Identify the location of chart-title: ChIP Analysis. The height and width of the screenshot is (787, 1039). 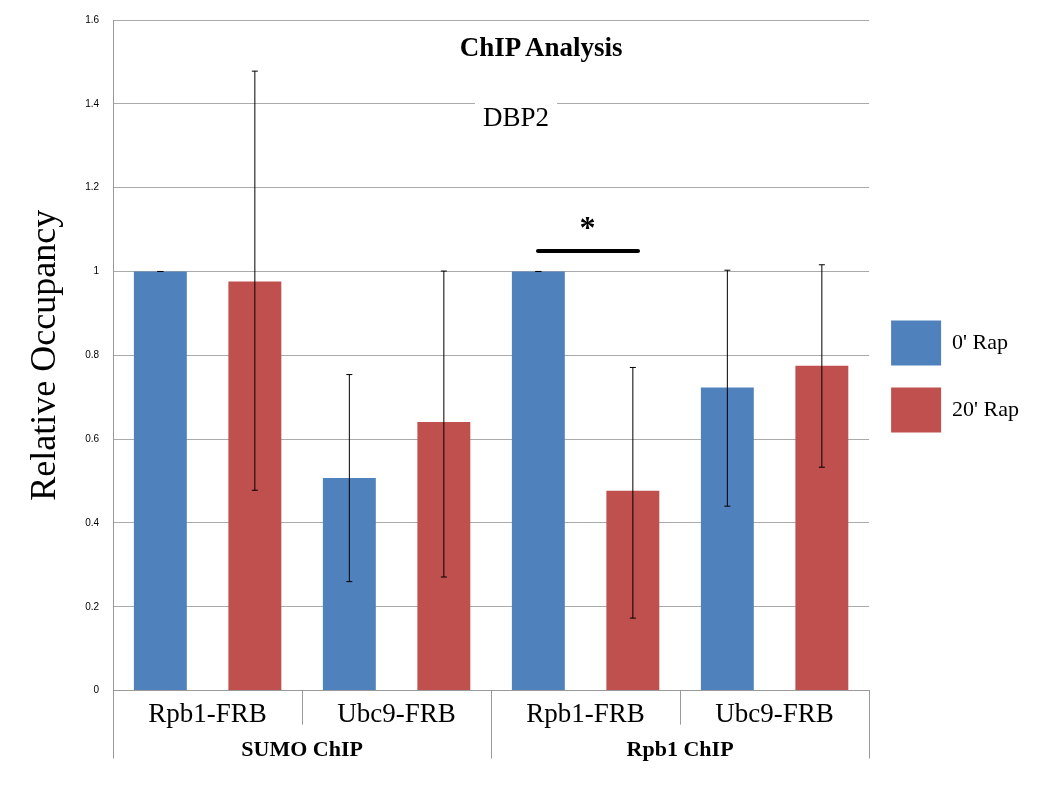
(541, 47).